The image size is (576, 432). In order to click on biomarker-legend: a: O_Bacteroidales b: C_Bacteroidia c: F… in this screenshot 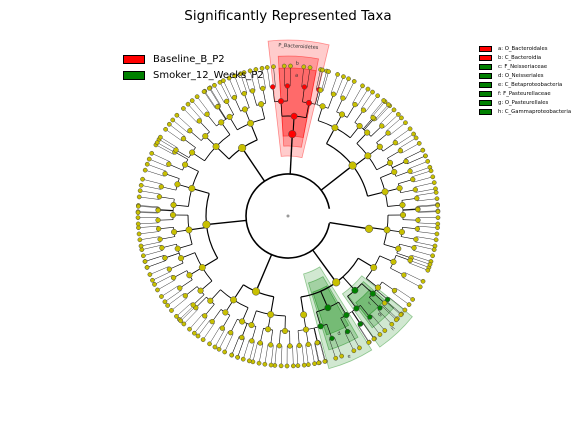, I will do `click(525, 80)`.